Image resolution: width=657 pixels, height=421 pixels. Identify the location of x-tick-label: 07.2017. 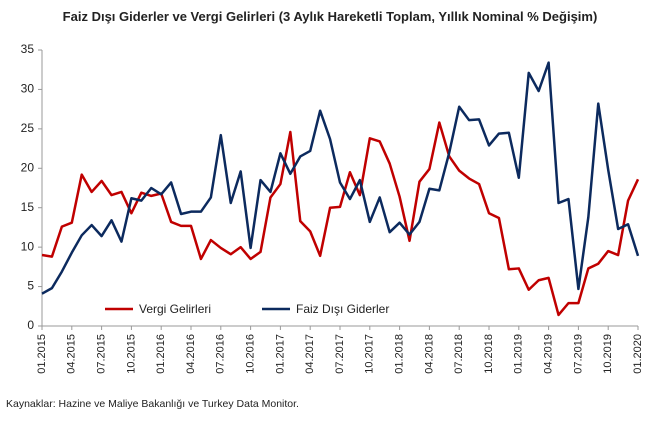
(340, 354).